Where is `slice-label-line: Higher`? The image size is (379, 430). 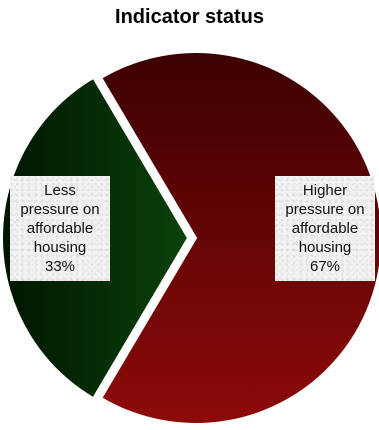 slice-label-line: Higher is located at coordinates (325, 190).